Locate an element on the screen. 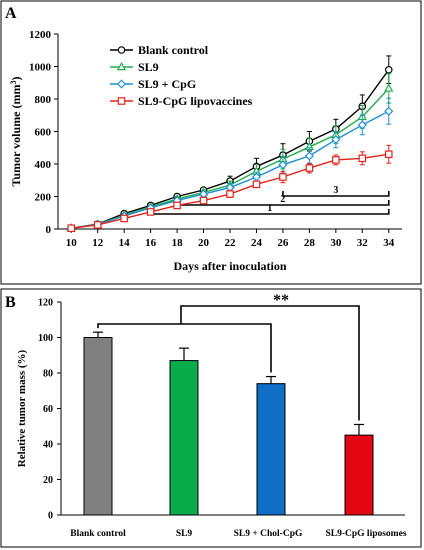  bracket-label: 3 is located at coordinates (335, 190).